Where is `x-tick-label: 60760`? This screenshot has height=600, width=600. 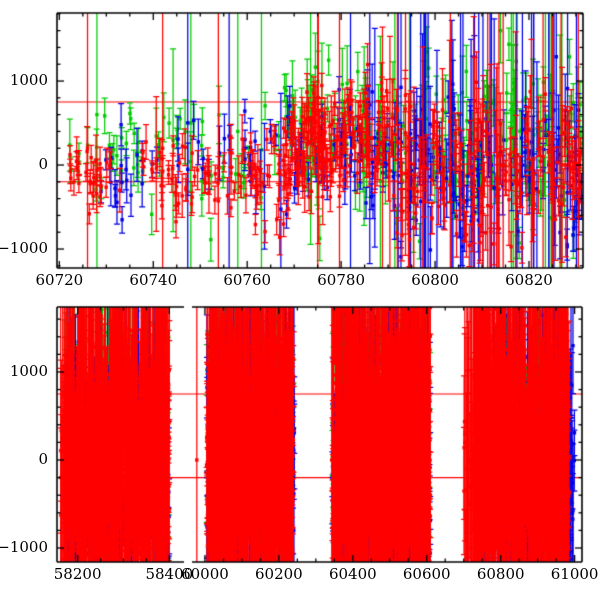 x-tick-label: 60760 is located at coordinates (247, 280).